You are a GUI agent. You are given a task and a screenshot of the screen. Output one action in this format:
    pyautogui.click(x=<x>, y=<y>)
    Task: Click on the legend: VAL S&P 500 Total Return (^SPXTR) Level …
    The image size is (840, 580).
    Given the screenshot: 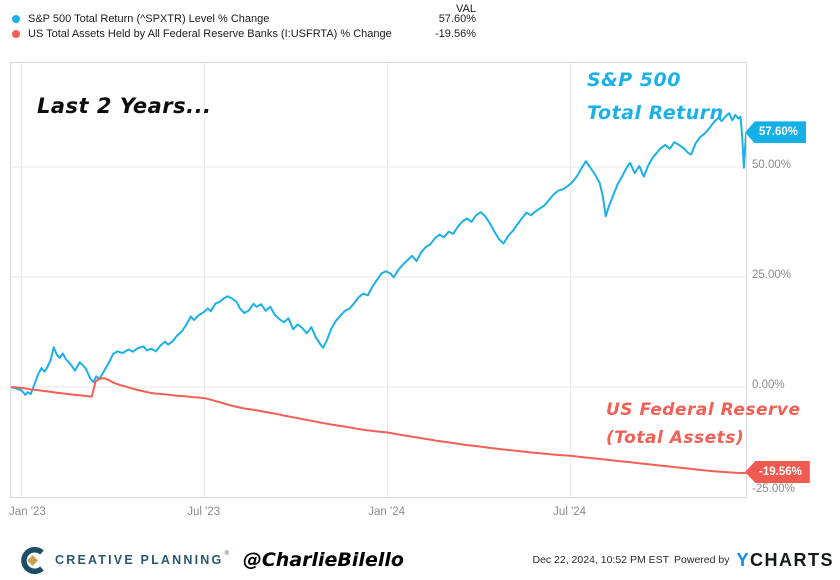 What is the action you would take?
    pyautogui.click(x=239, y=23)
    